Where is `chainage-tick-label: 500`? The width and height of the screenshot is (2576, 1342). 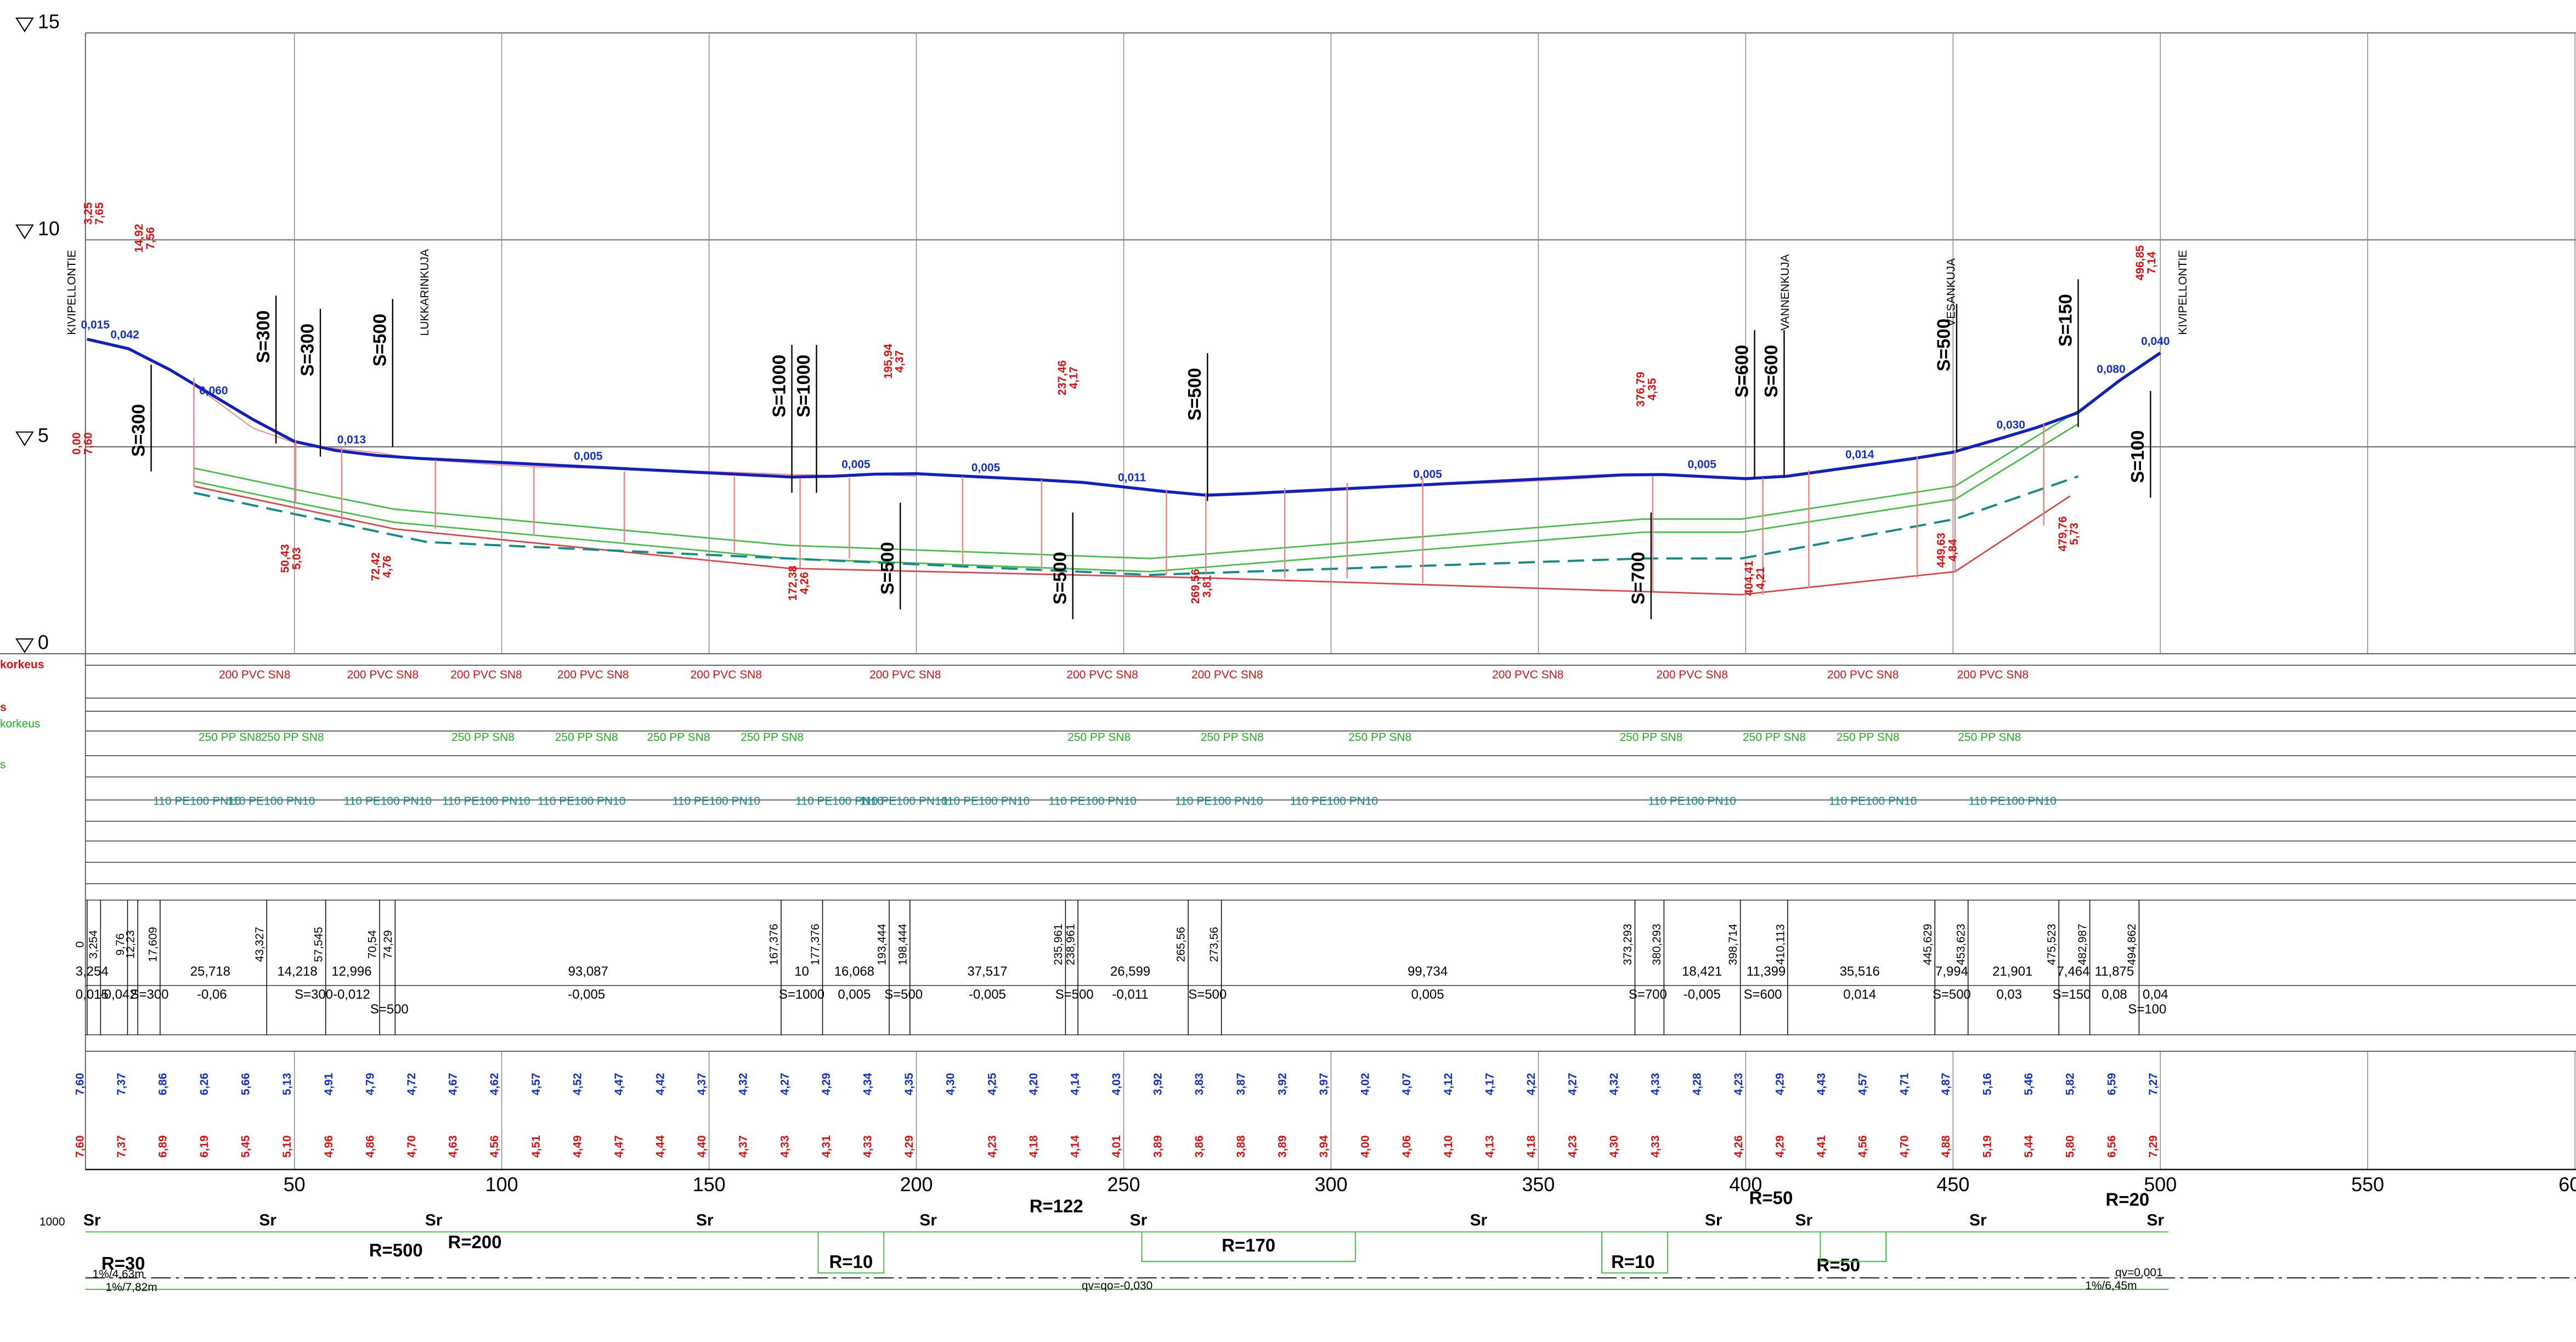 chainage-tick-label: 500 is located at coordinates (2160, 1184).